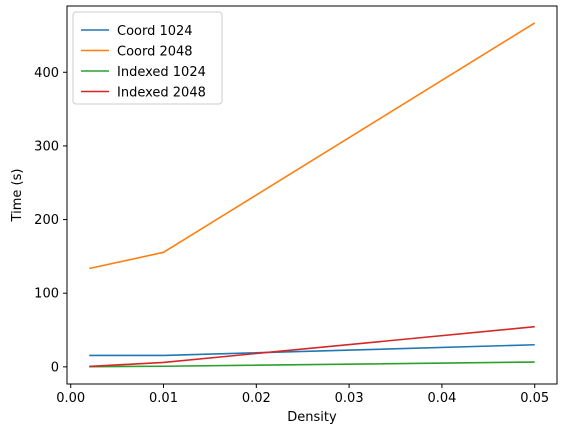  What do you see at coordinates (46, 73) in the screenshot?
I see `y-tick-label: 400` at bounding box center [46, 73].